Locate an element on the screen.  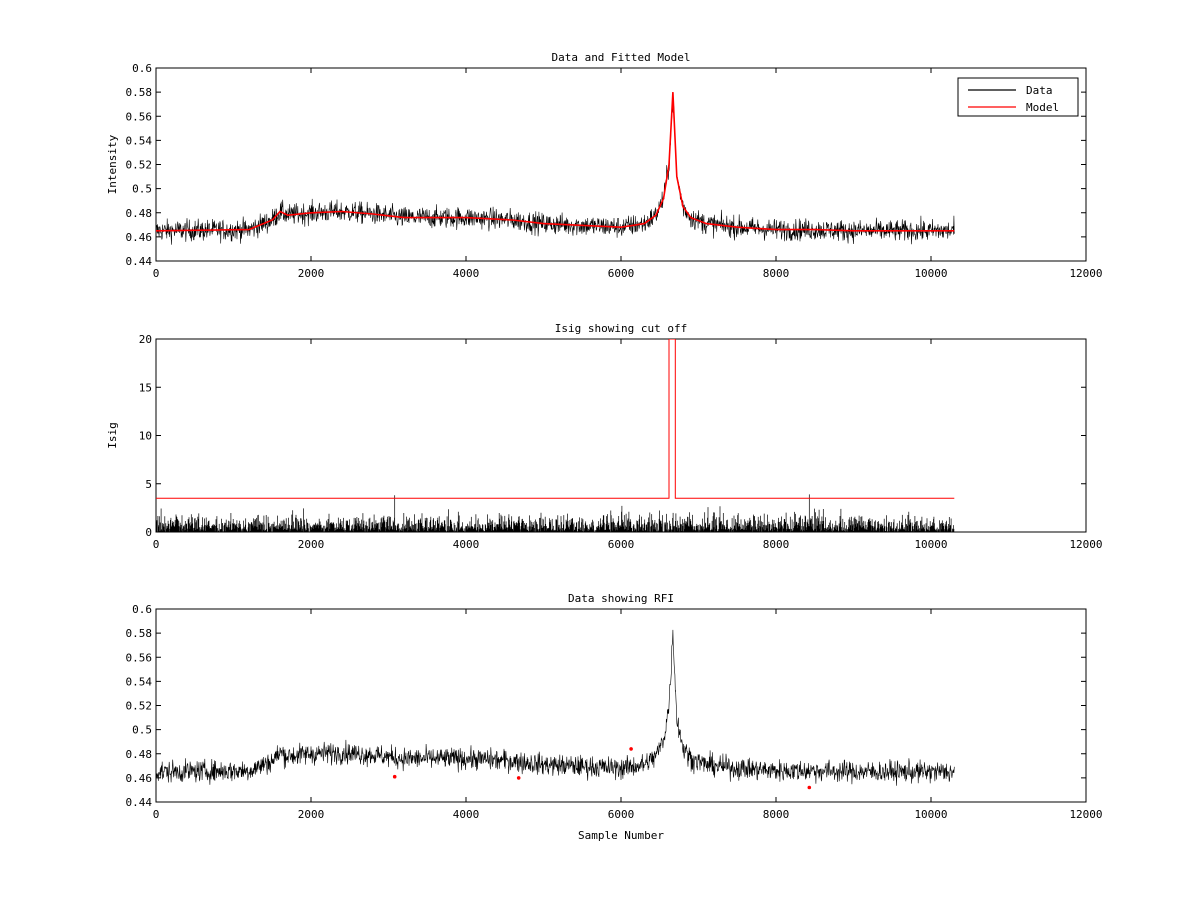
series-line-cut-off is located at coordinates (555, 419).